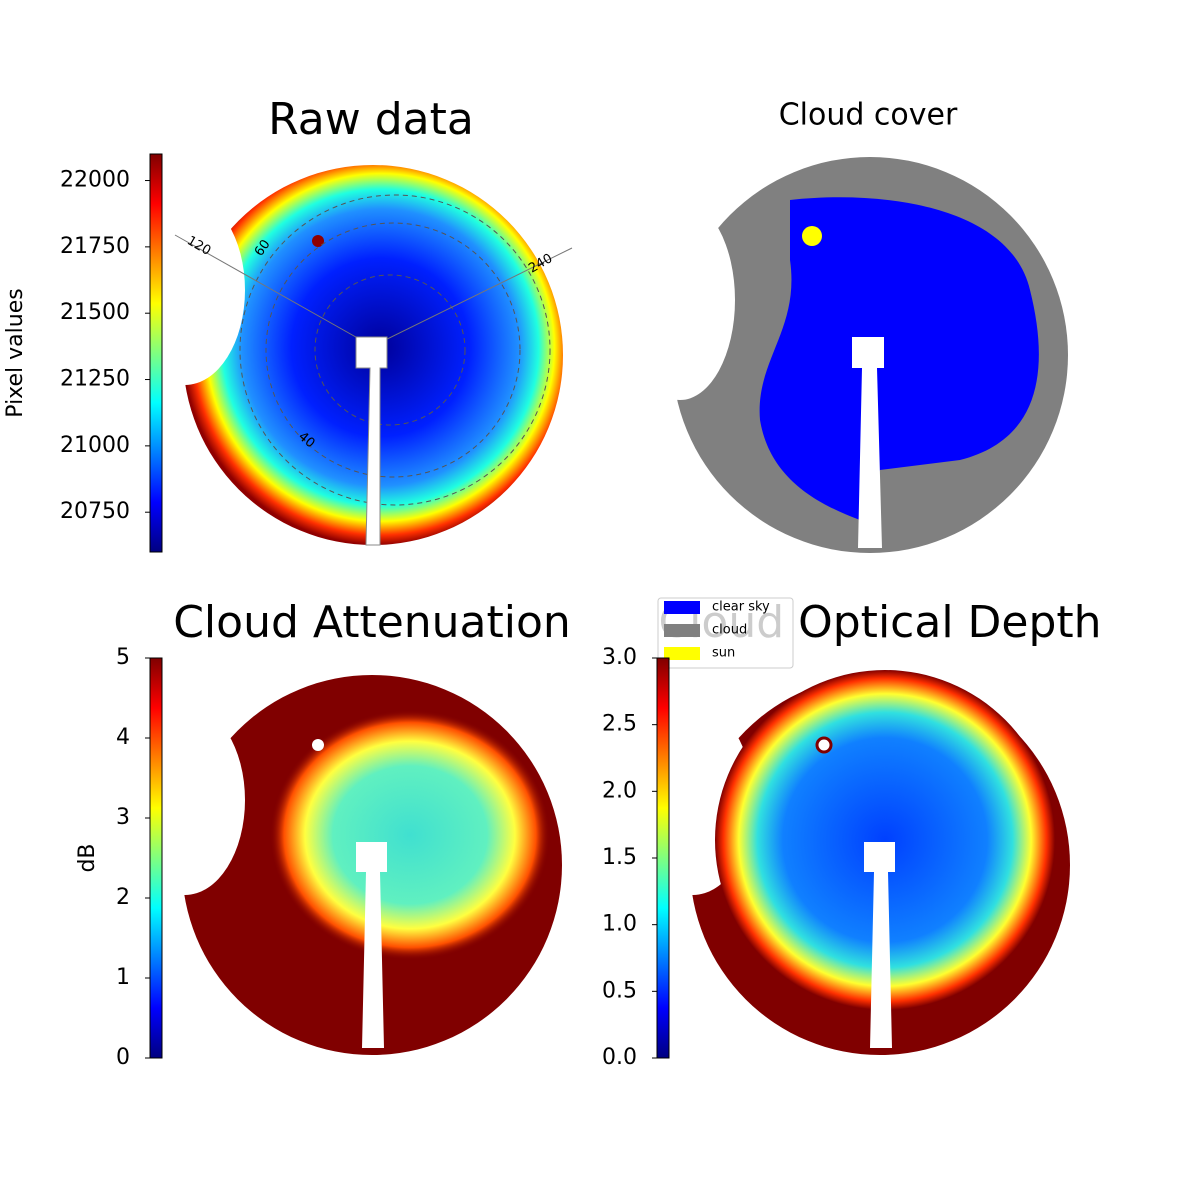  What do you see at coordinates (372, 622) in the screenshot?
I see `chart-title: Cloud Attenuation` at bounding box center [372, 622].